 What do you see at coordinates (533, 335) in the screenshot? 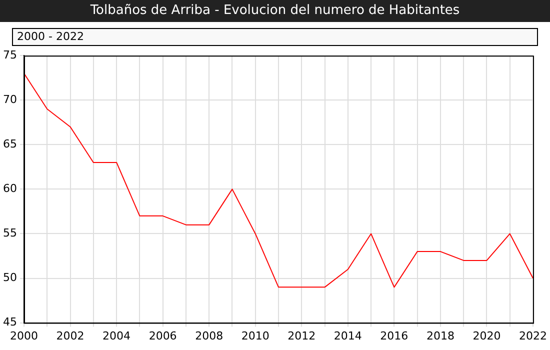
I see `x-tick-label: 2022` at bounding box center [533, 335].